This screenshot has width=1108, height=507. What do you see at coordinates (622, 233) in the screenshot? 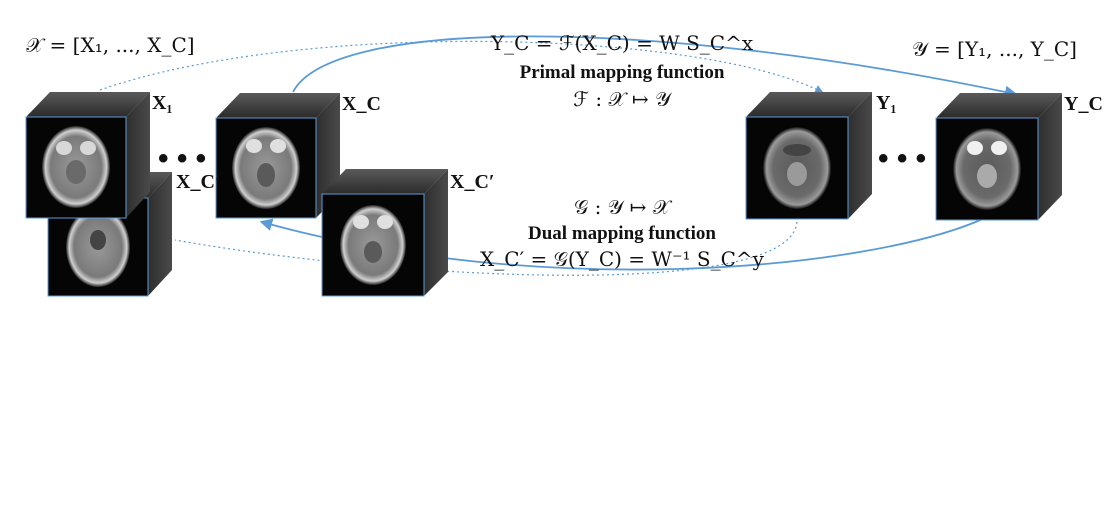
I see `dual-title: Dual mapping function` at bounding box center [622, 233].